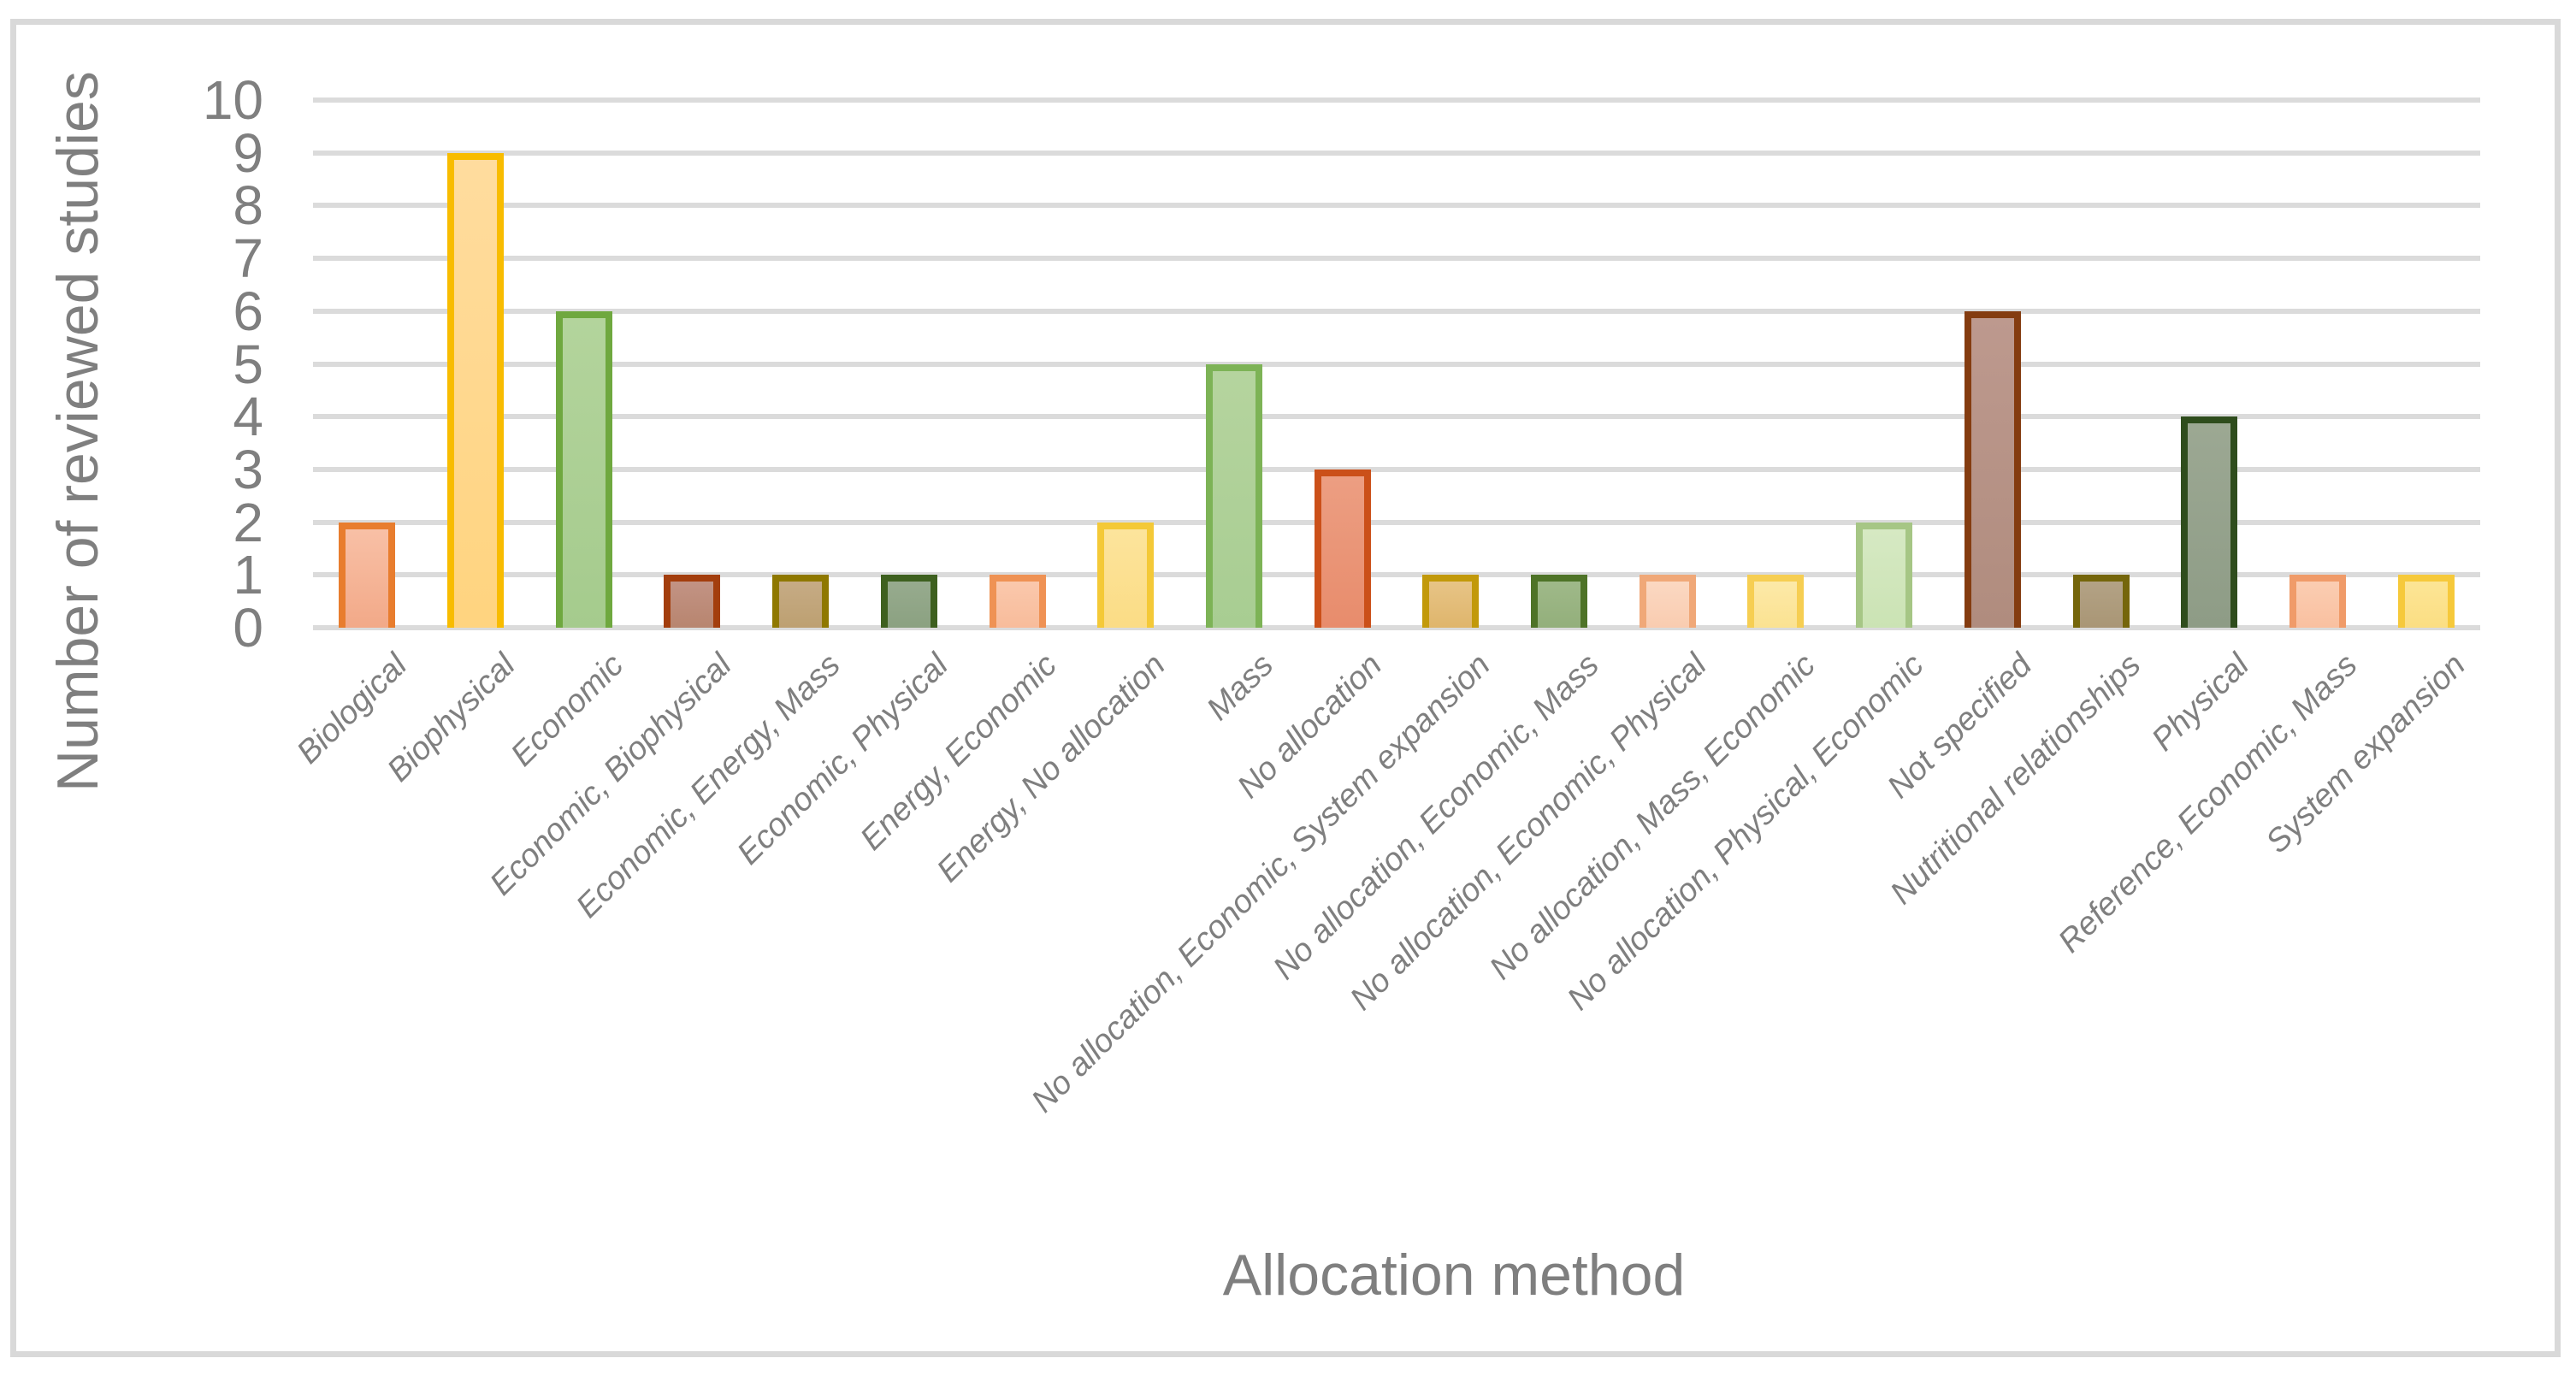 Image resolution: width=2576 pixels, height=1376 pixels. Describe the element at coordinates (1126, 575) in the screenshot. I see `bar-energy-no-allocation` at that location.